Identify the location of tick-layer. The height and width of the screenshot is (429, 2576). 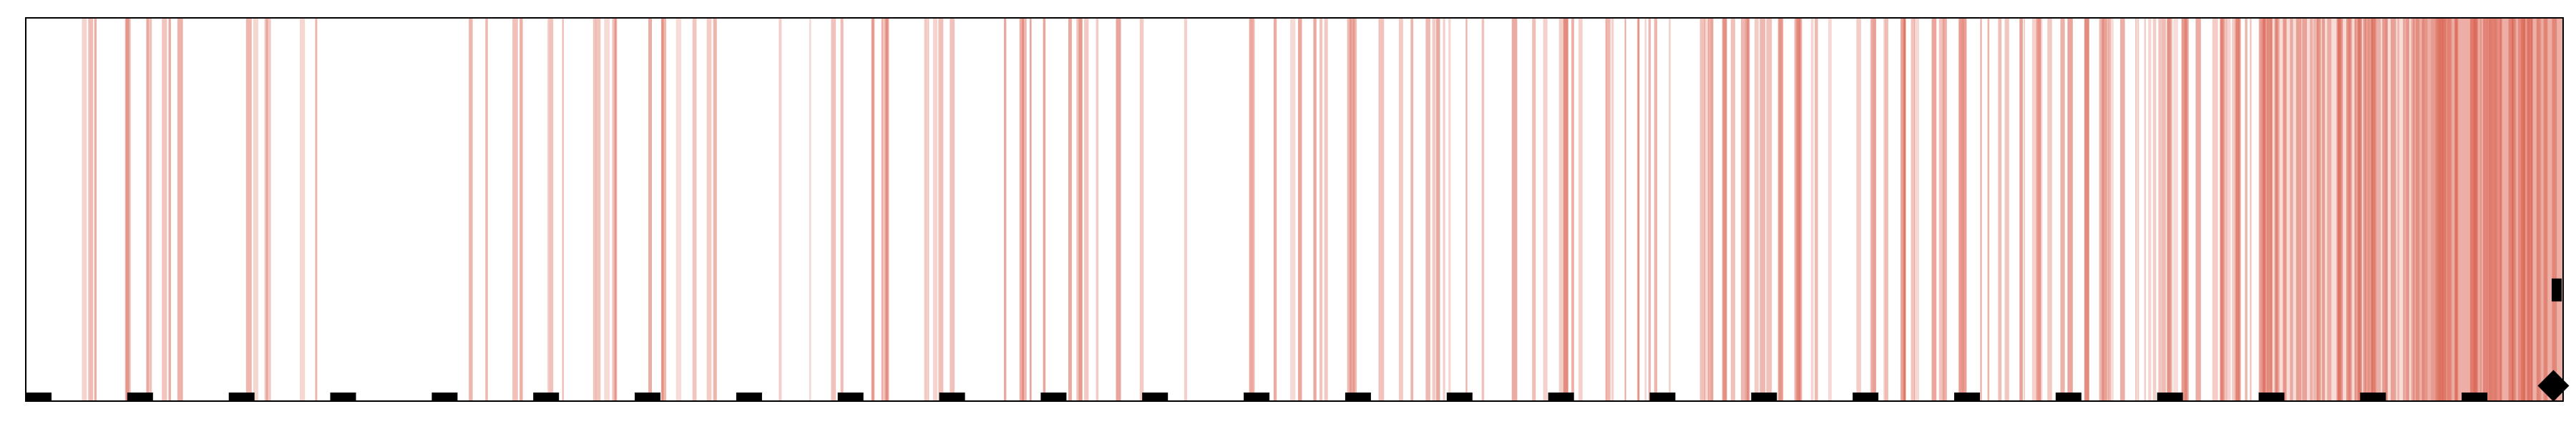
(1257, 397).